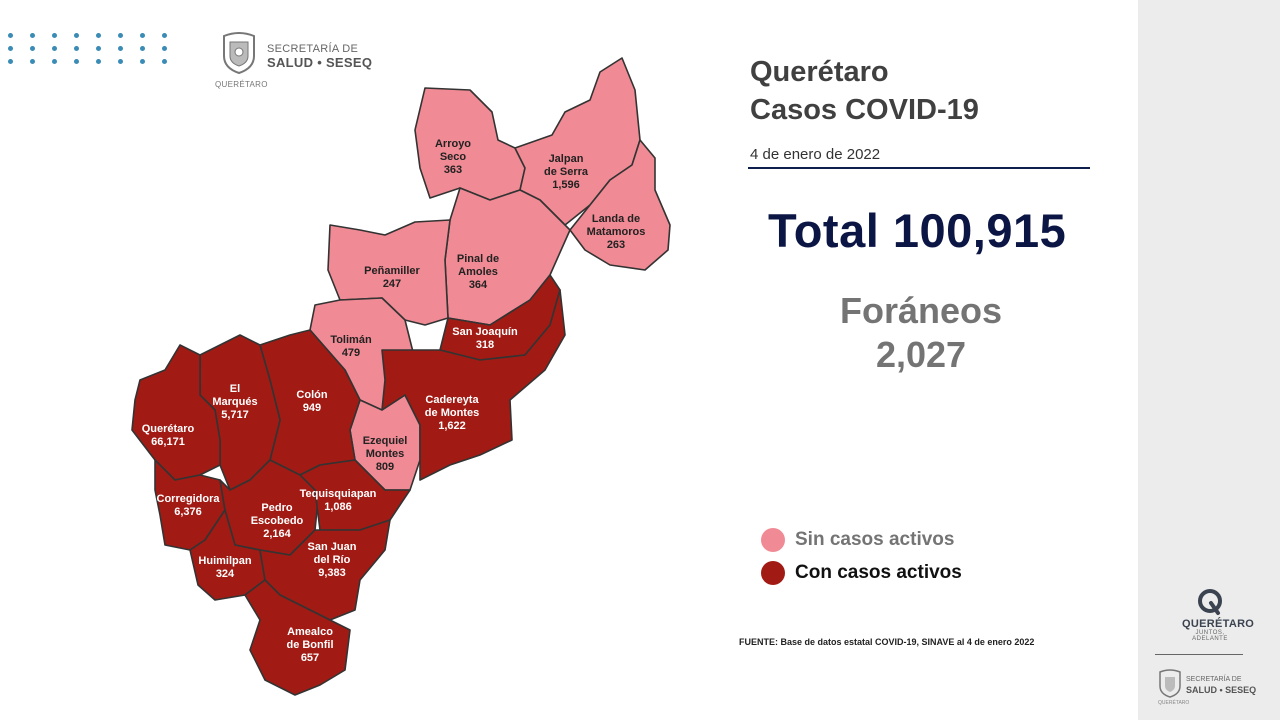  Describe the element at coordinates (241, 84) in the screenshot. I see `logo-sub: QUERÉTARO` at that location.